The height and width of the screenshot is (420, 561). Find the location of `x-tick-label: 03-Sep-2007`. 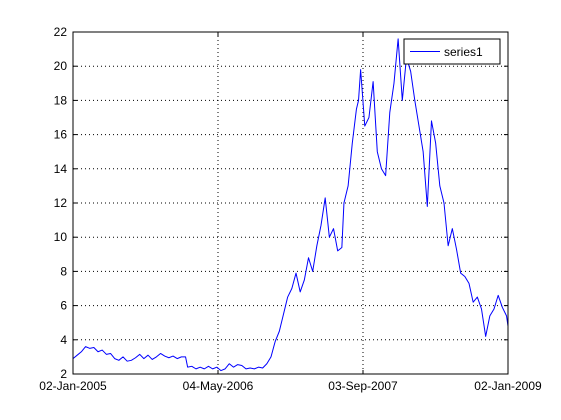

x-tick-label: 03-Sep-2007 is located at coordinates (363, 386).